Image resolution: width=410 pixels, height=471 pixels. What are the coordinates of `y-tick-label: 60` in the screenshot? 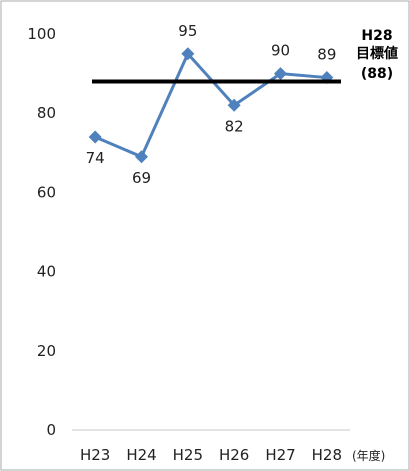 It's located at (46, 192).